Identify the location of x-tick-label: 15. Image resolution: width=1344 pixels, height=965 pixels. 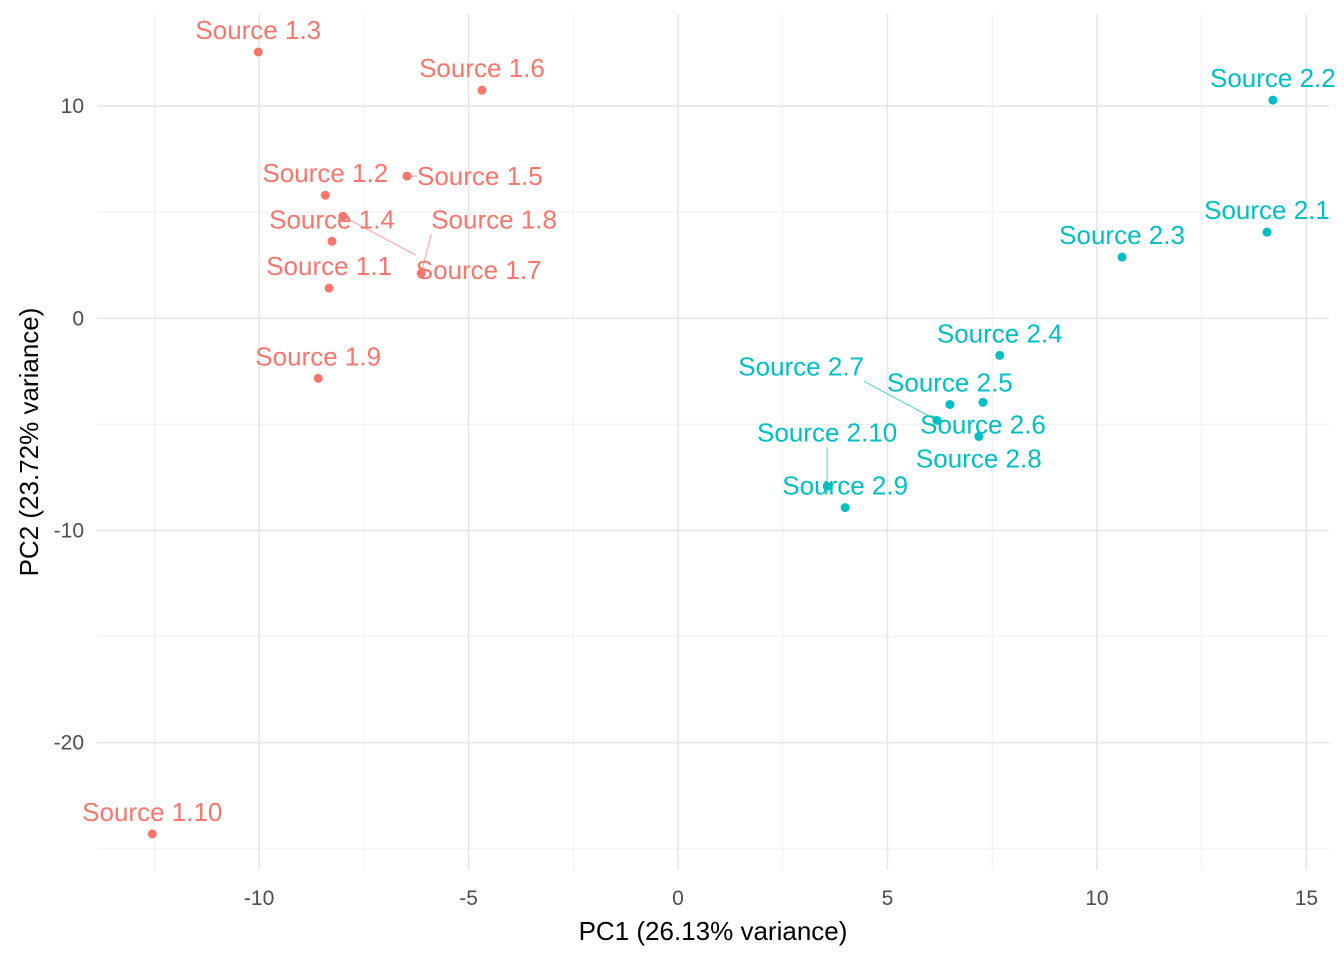
(1306, 898).